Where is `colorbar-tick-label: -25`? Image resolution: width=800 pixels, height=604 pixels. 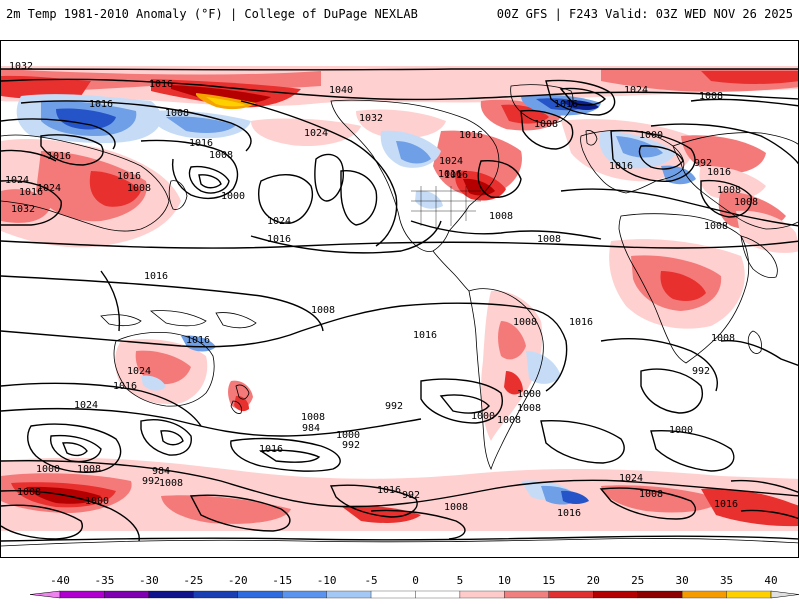
colorbar-tick-label: -25 is located at coordinates (193, 580).